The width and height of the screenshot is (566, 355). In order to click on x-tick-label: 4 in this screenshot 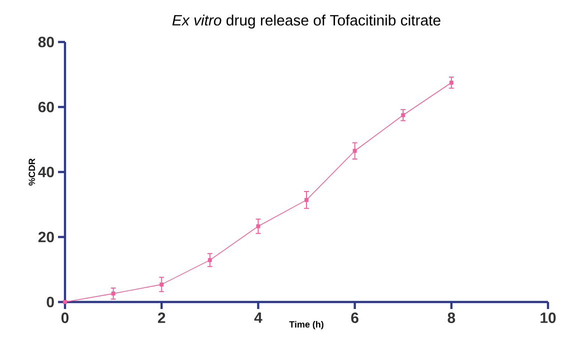, I will do `click(258, 317)`.